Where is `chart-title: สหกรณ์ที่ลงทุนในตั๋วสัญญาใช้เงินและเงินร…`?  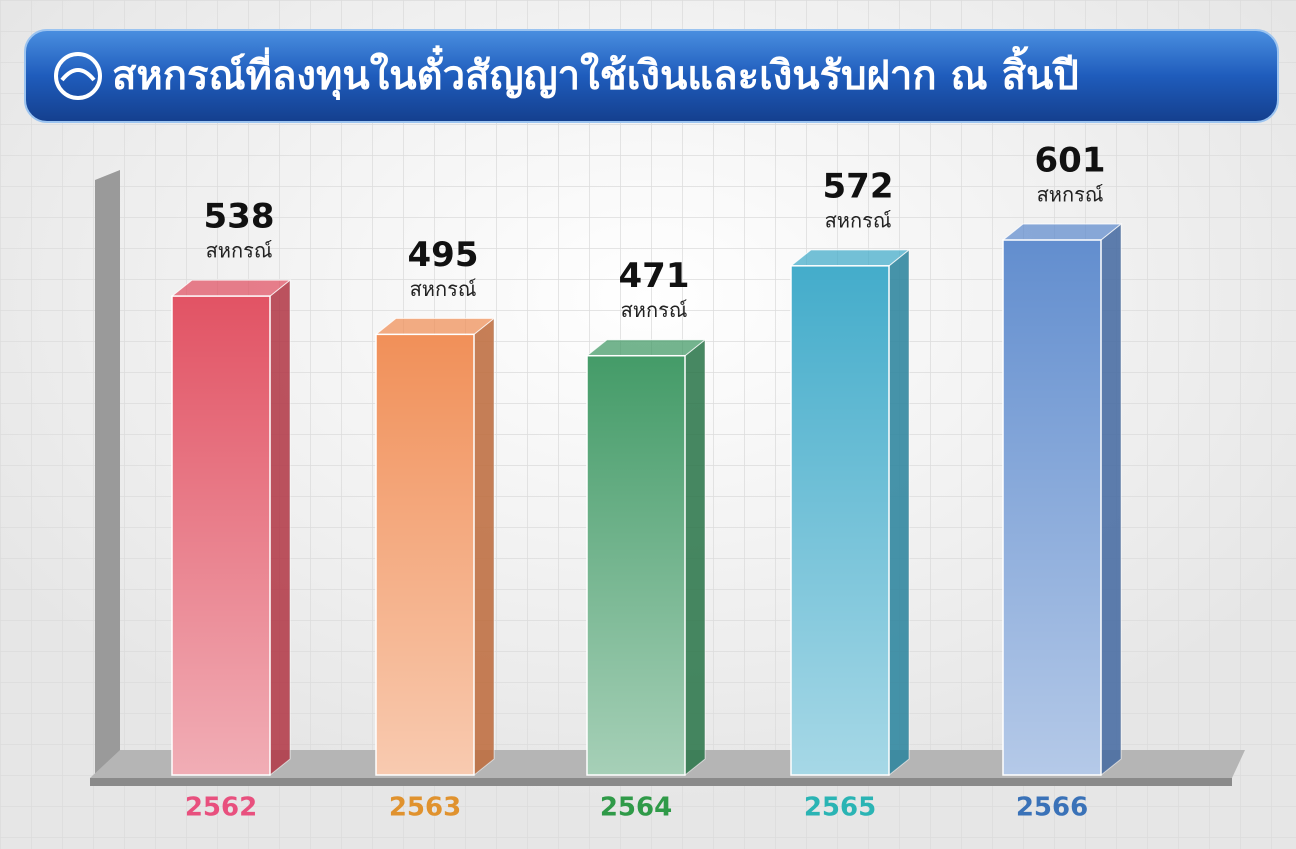 chart-title: สหกรณ์ที่ลงทุนในตั๋วสัญญาใช้เงินและเงินร… is located at coordinates (595, 73).